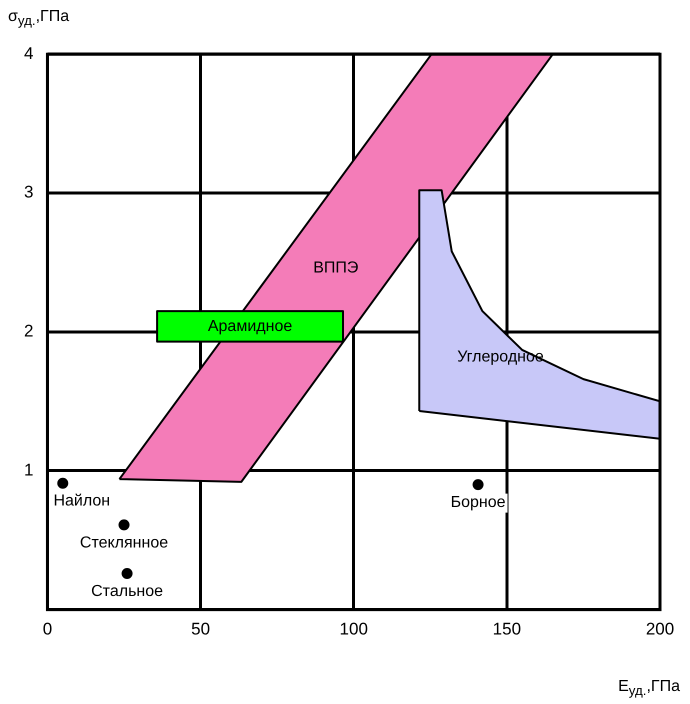 The image size is (690, 704). I want to click on x-tick-label: 200, so click(660, 628).